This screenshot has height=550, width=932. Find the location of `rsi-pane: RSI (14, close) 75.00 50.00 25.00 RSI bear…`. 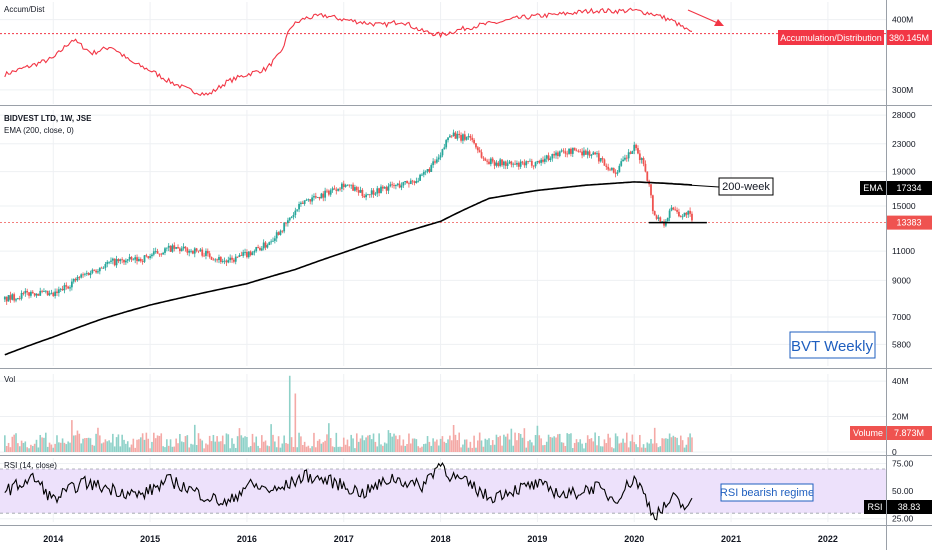

rsi-pane: RSI (14, close) 75.00 50.00 25.00 RSI bear… is located at coordinates (466, 491).